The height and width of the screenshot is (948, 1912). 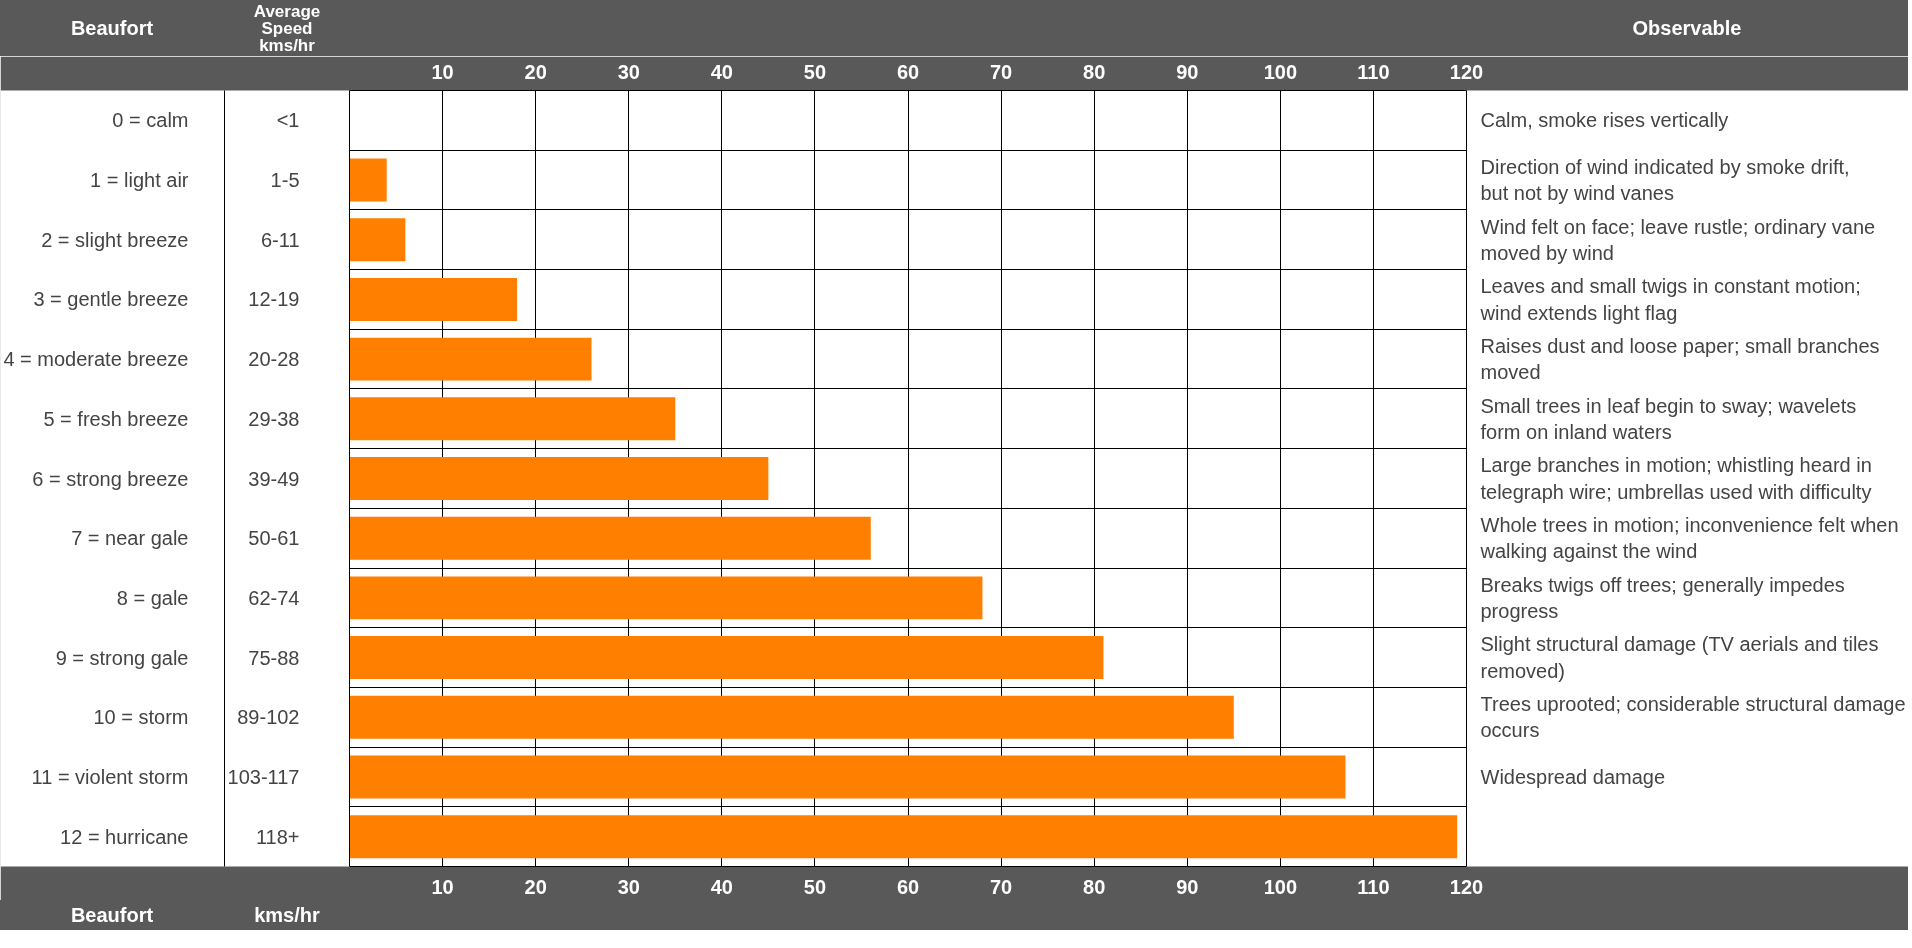 What do you see at coordinates (1466, 886) in the screenshot?
I see `x2-tick-label: 120` at bounding box center [1466, 886].